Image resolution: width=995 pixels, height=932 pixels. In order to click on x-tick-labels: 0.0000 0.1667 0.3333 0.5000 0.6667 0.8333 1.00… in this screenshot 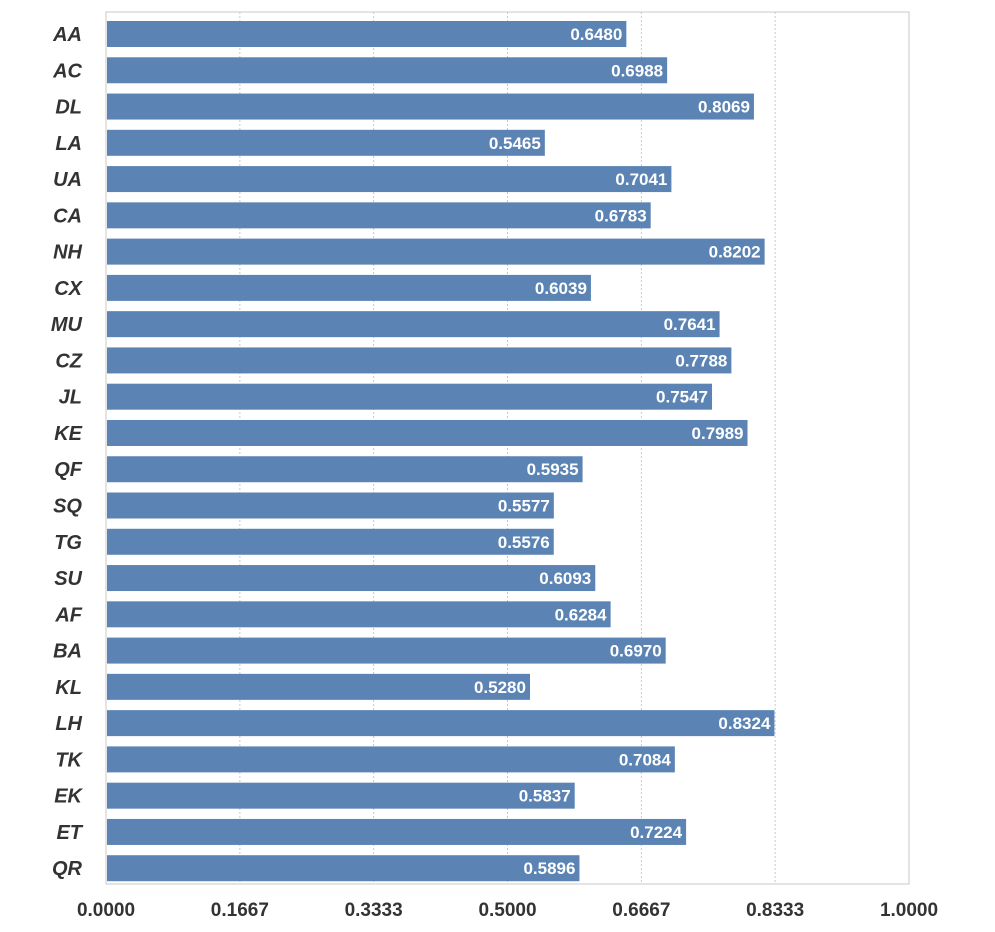, I will do `click(507, 910)`.